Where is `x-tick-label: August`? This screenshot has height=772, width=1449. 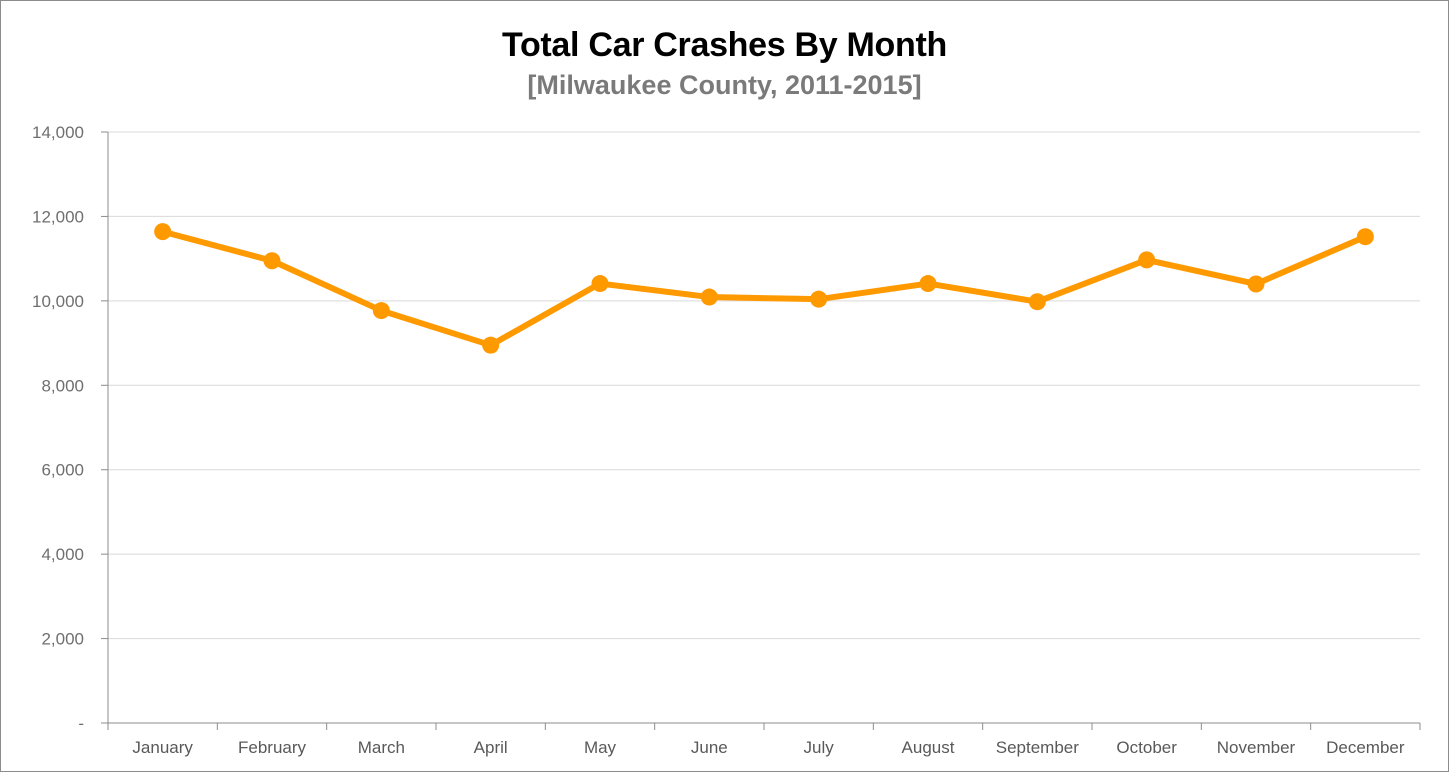 x-tick-label: August is located at coordinates (928, 747).